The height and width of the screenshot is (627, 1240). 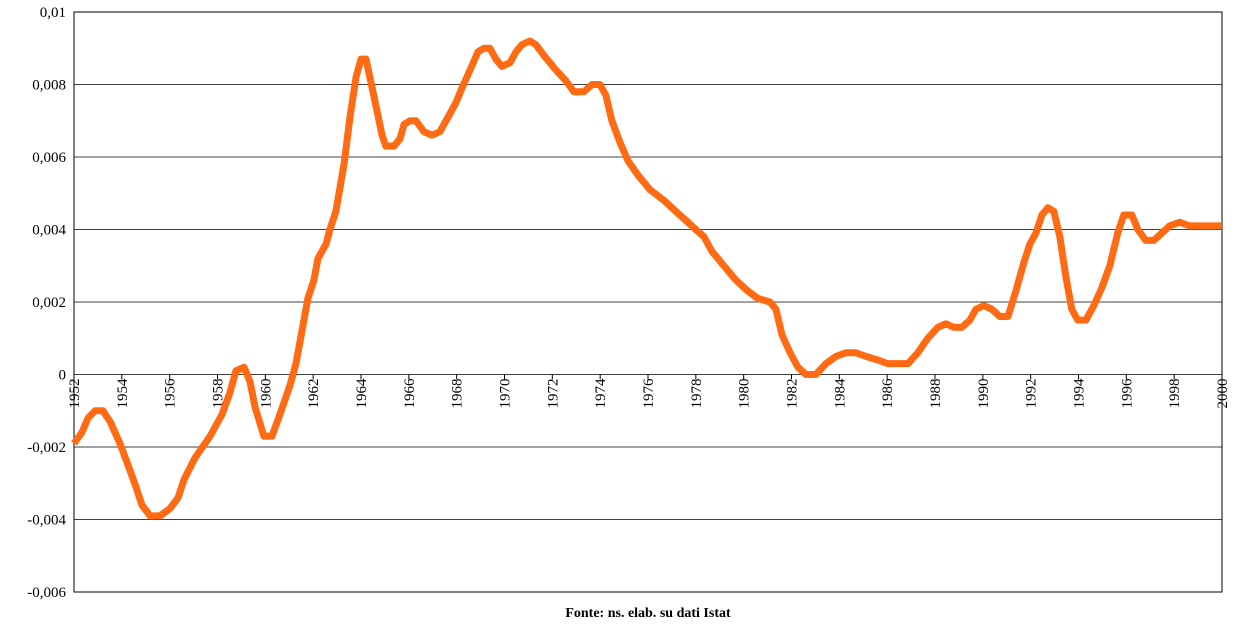 I want to click on x-tick-label: 2000, so click(x=1223, y=394).